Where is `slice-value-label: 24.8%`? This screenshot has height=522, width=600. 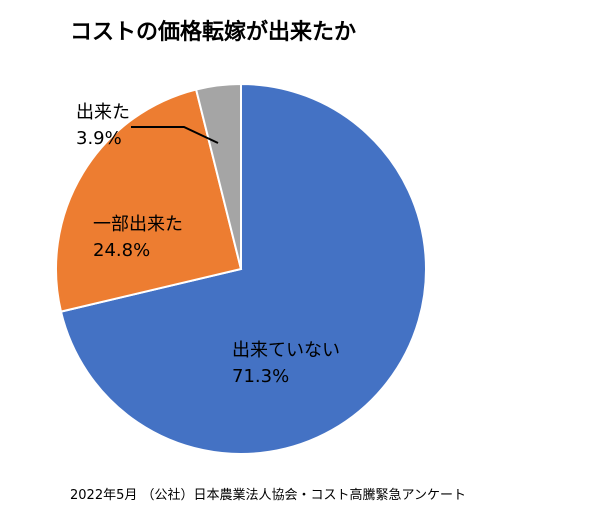
slice-value-label: 24.8% is located at coordinates (121, 250).